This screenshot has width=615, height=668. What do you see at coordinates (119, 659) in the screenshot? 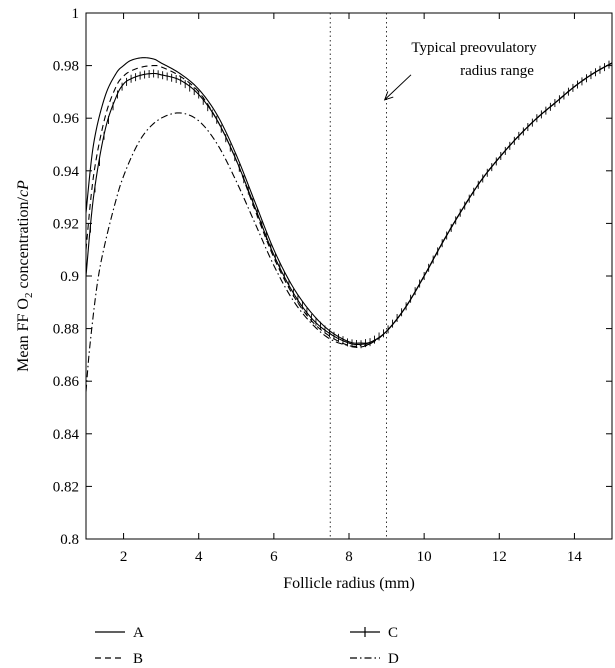
I see `legend-item-b: B` at bounding box center [119, 659].